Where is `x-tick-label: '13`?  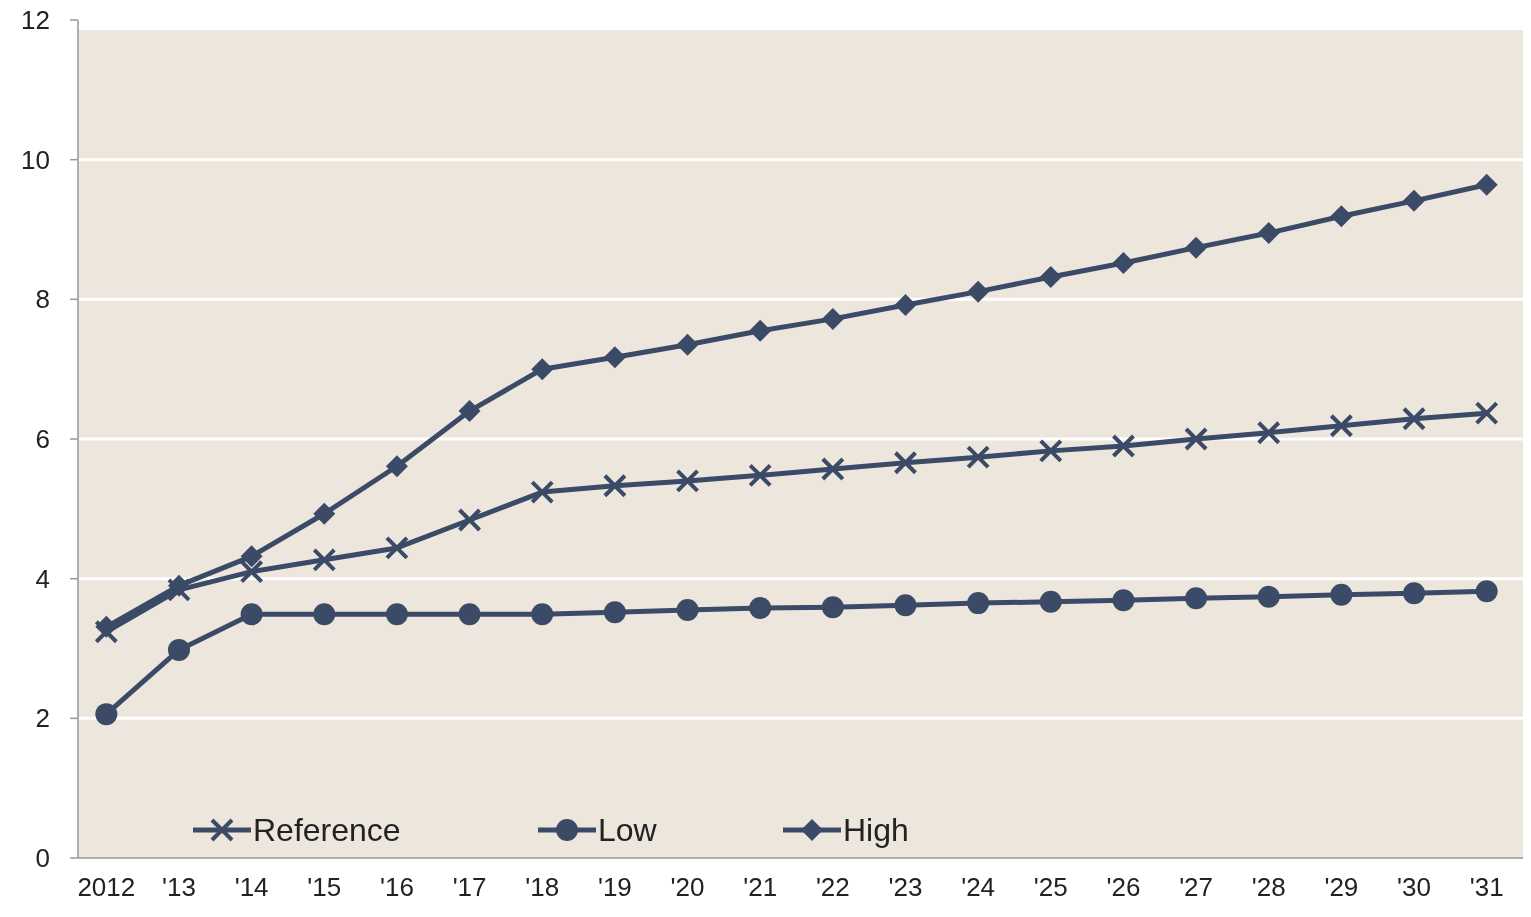 x-tick-label: '13 is located at coordinates (179, 887).